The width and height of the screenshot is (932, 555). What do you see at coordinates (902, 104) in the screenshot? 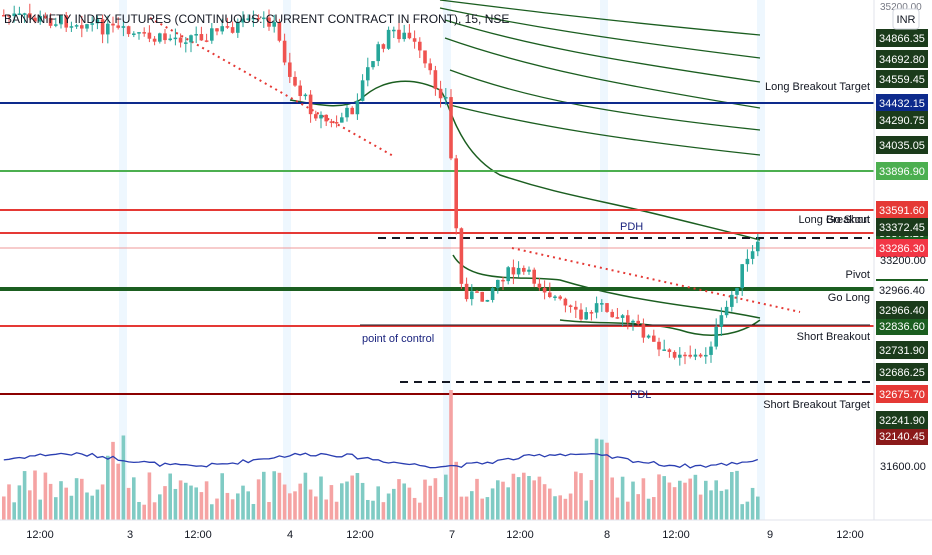
I see `price-badge-text: 34432.15` at bounding box center [902, 104].